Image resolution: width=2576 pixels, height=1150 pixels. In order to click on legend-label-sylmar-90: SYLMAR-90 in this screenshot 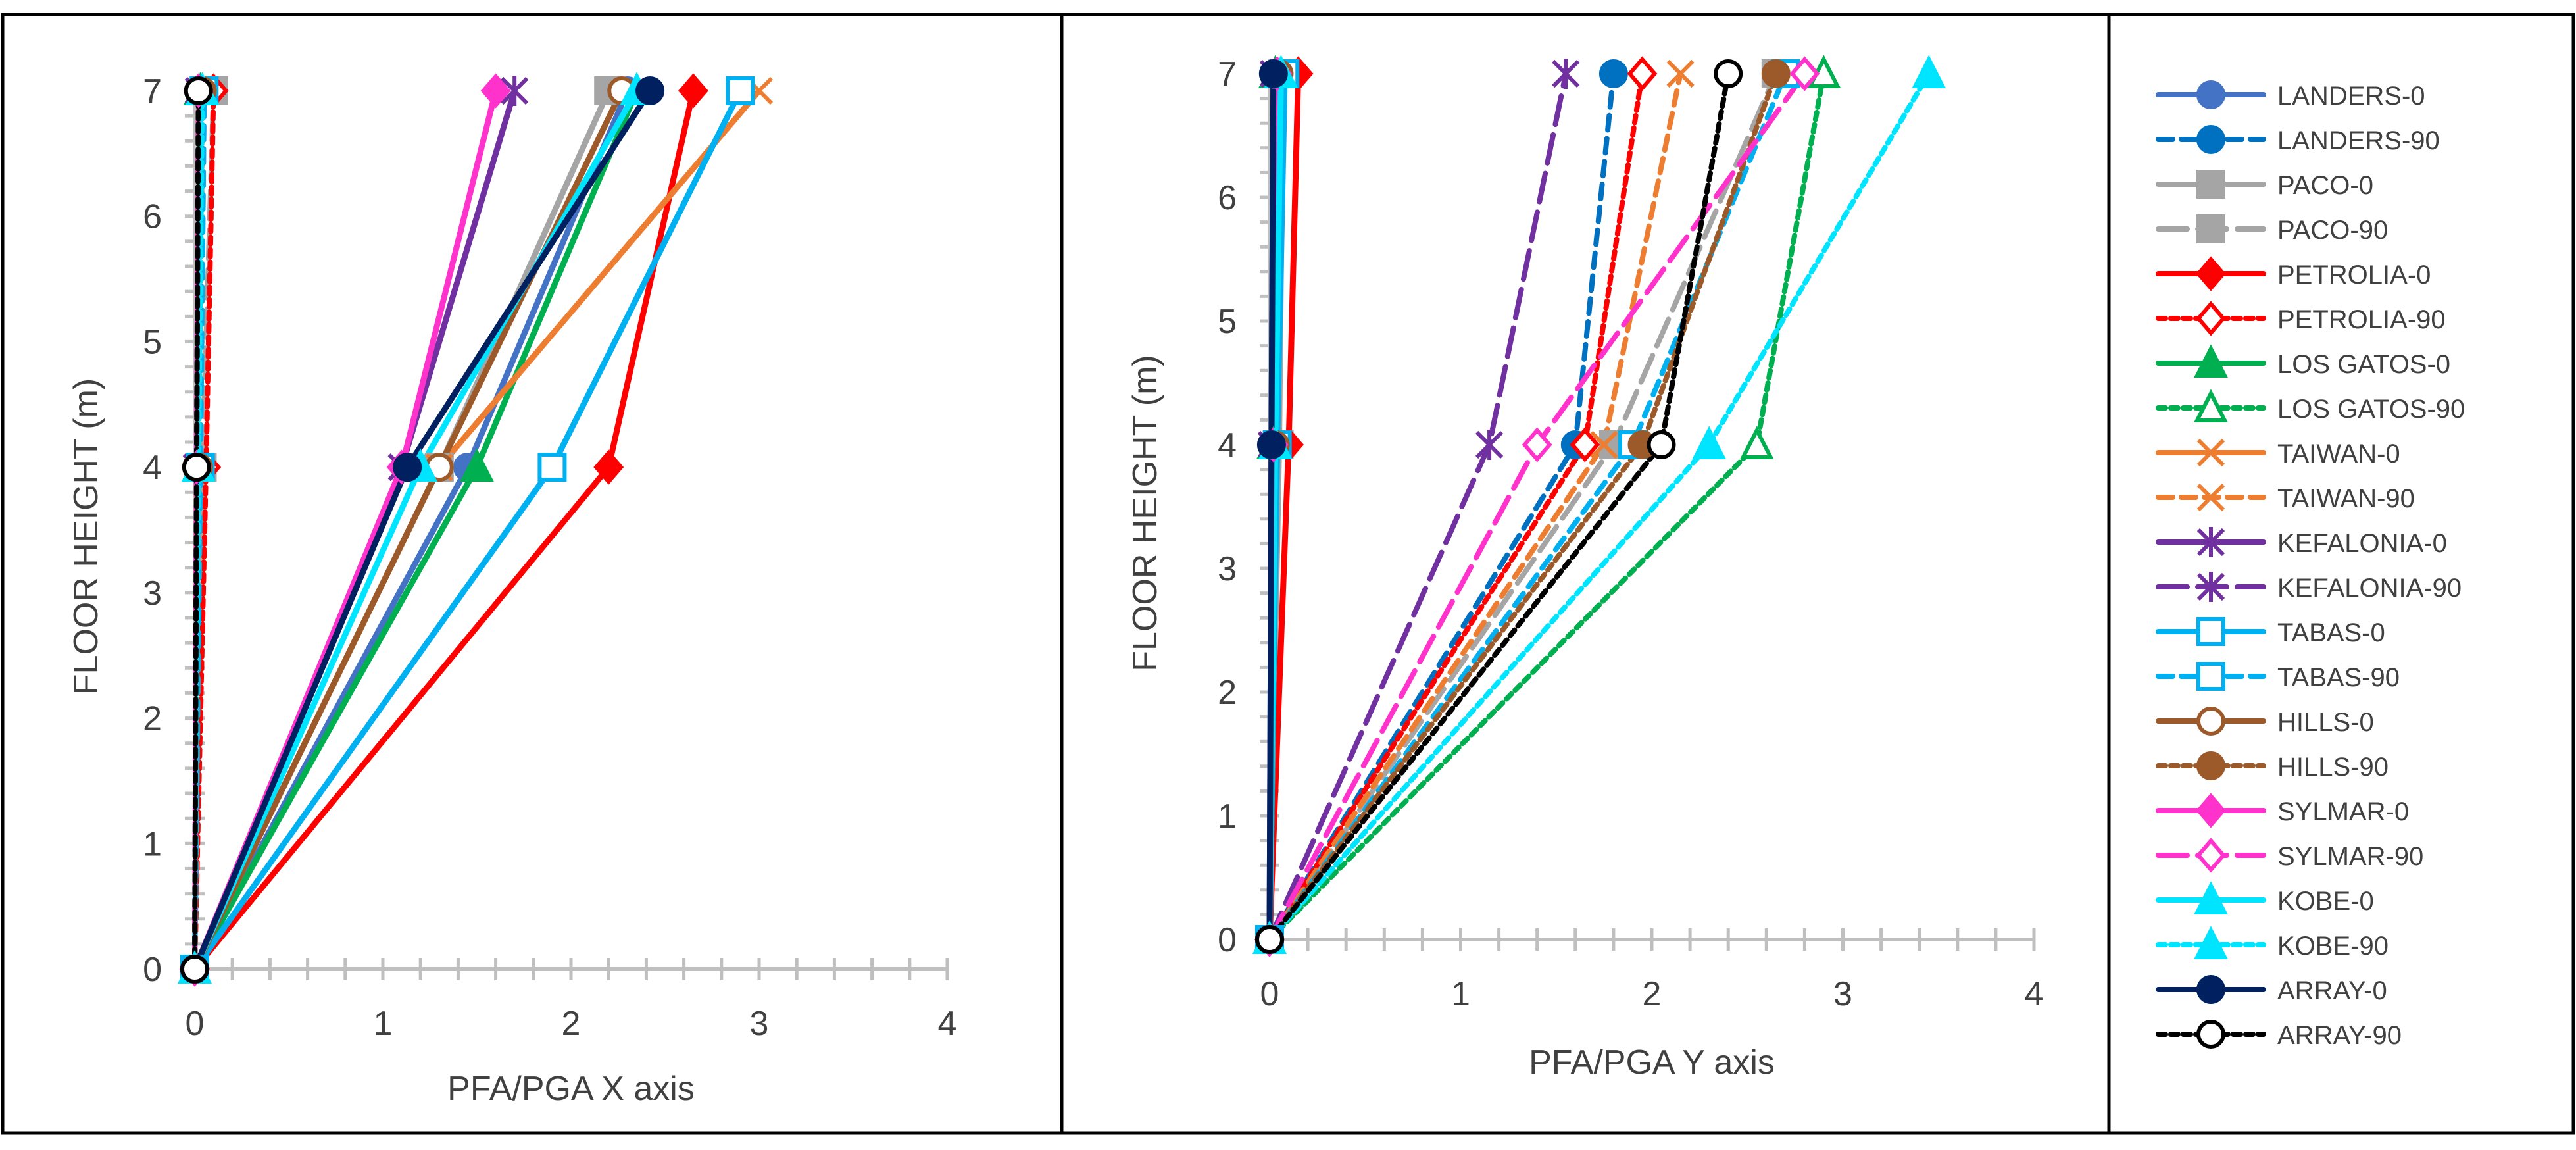, I will do `click(2350, 857)`.